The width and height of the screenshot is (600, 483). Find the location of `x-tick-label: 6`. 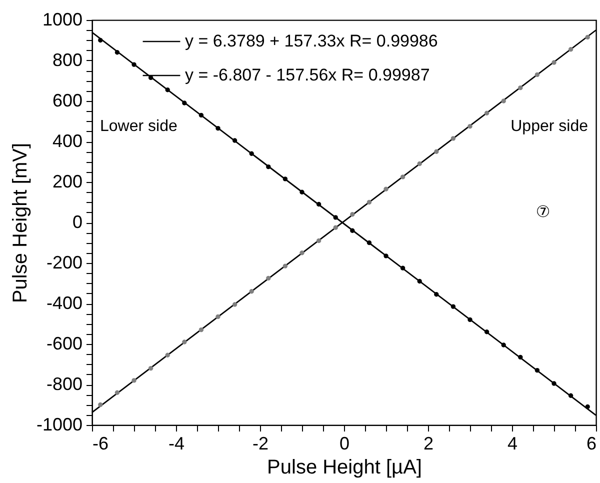

x-tick-label: 6 is located at coordinates (591, 444).